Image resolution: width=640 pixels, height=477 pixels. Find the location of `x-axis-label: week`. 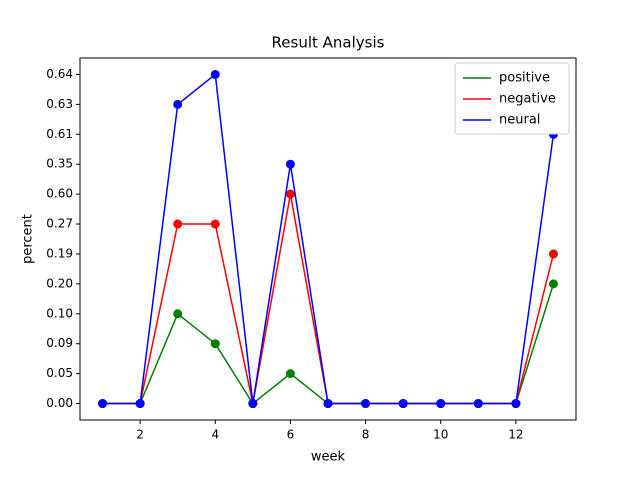

x-axis-label: week is located at coordinates (328, 457).